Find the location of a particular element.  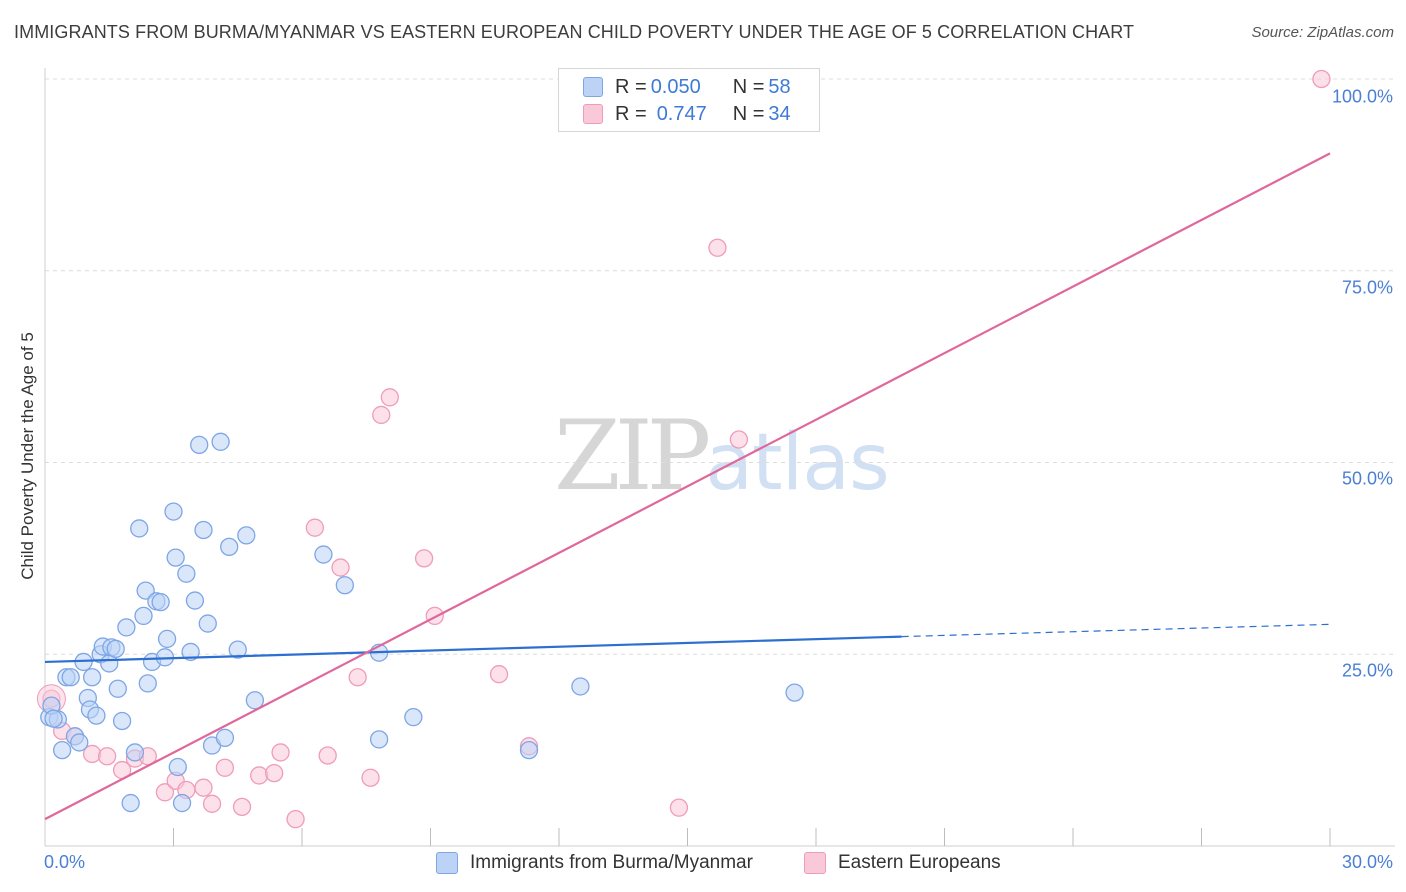

r-value: 0.050 is located at coordinates (675, 86).